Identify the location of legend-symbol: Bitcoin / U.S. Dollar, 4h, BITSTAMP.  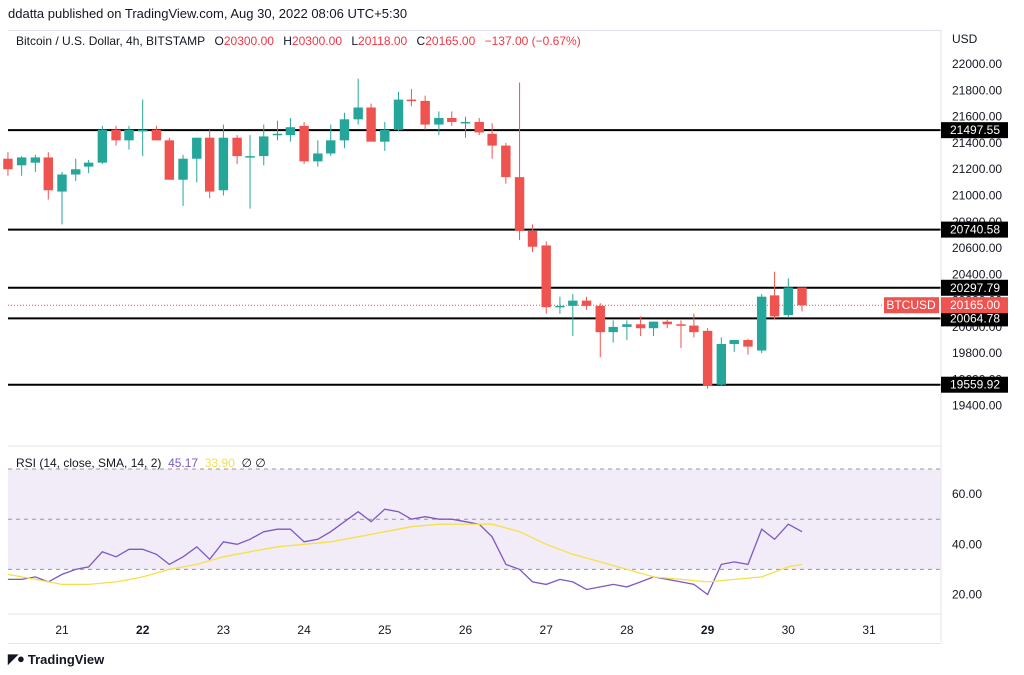
(111, 41).